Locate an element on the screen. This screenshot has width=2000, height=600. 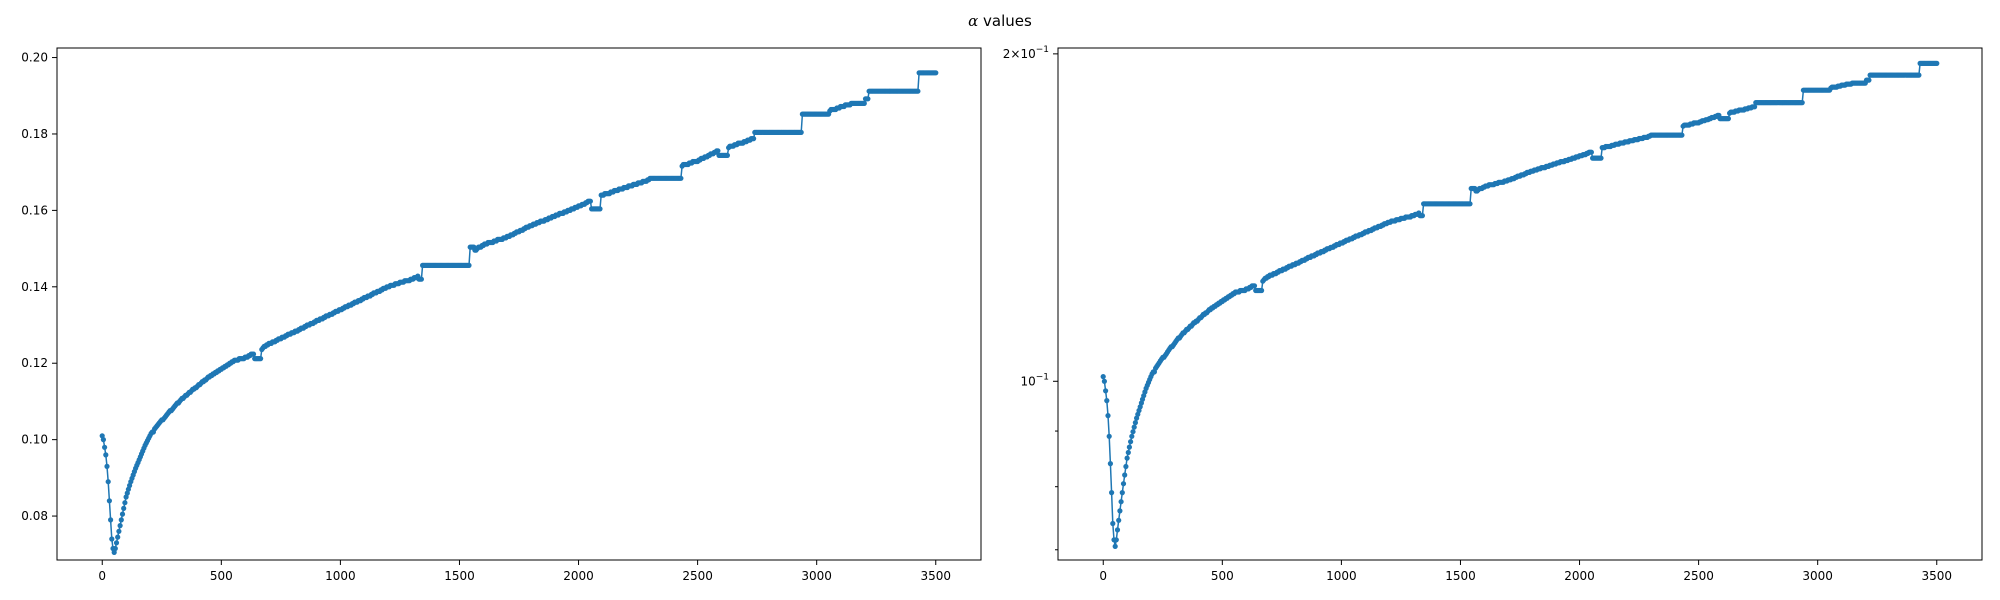
title-alpha-symbol: α is located at coordinates (973, 21).